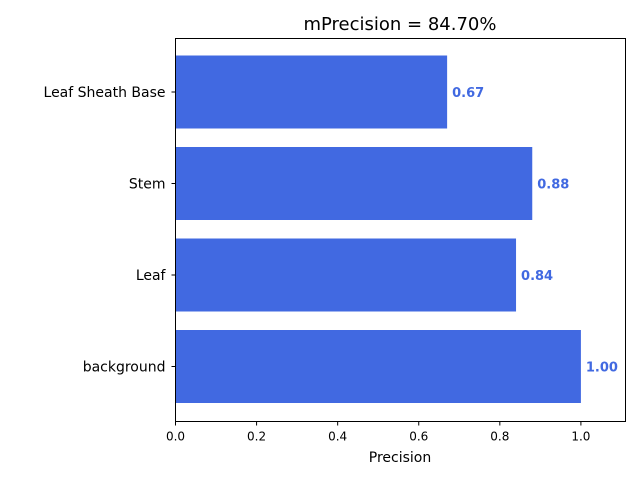  What do you see at coordinates (175, 437) in the screenshot?
I see `x-tick-label: 0.0` at bounding box center [175, 437].